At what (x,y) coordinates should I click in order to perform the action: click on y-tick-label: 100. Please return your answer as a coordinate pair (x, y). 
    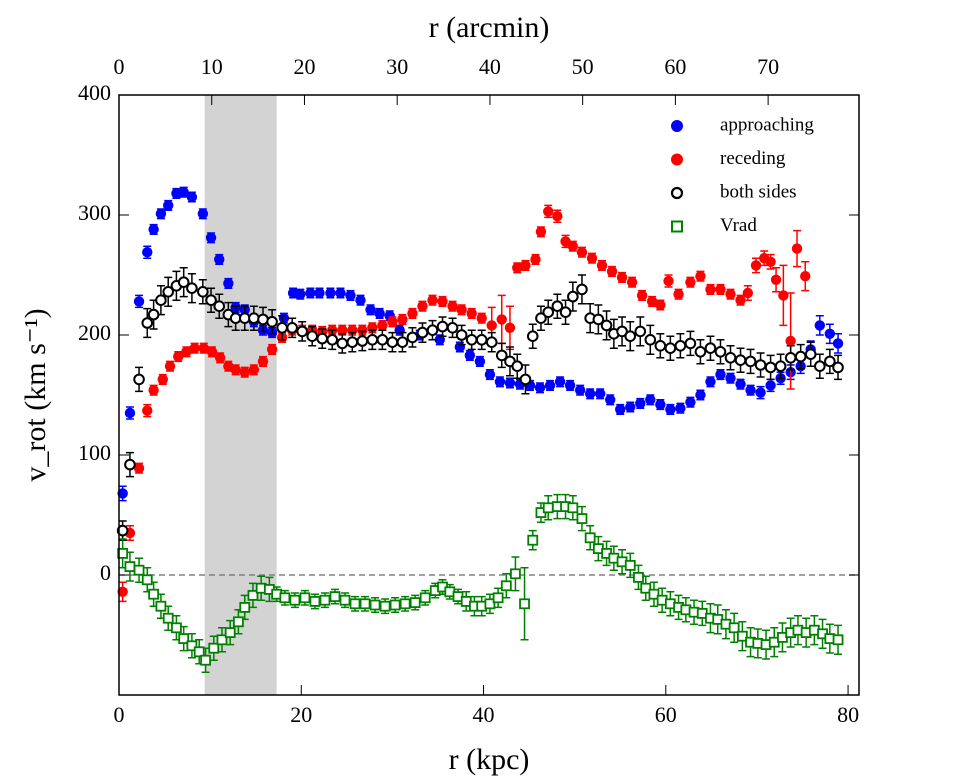
    Looking at the image, I should click on (94, 452).